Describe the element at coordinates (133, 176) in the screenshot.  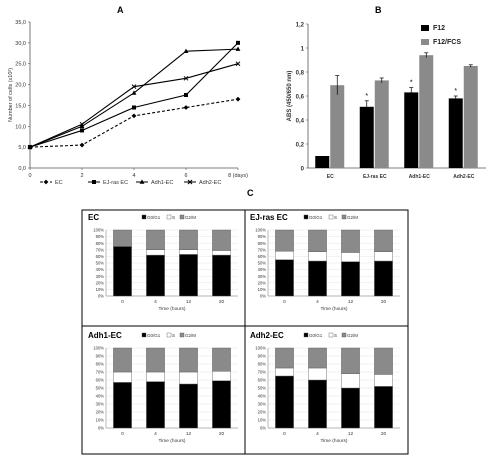
I see `x-tick-label: 4` at that location.